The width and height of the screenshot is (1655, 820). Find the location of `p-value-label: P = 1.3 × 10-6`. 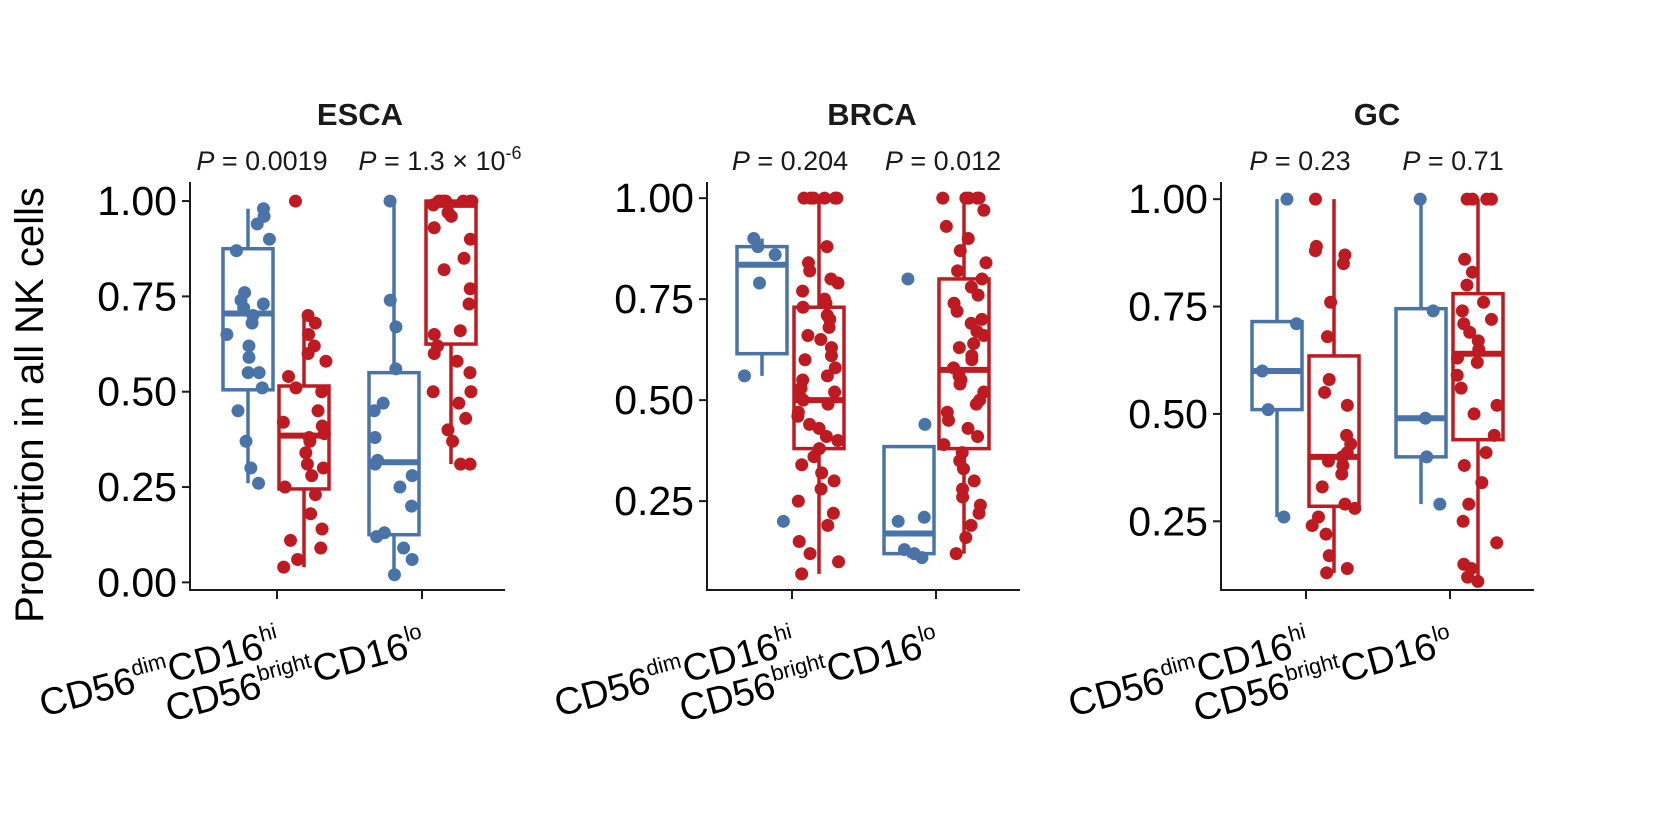

p-value-label: P = 1.3 × 10-6 is located at coordinates (439, 159).